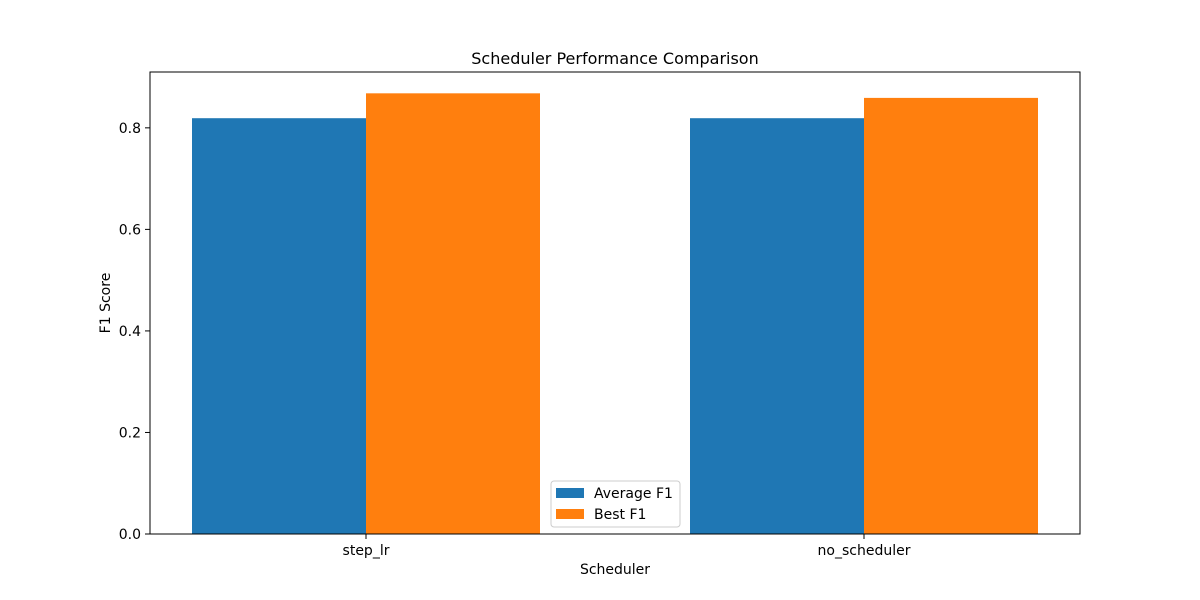 The width and height of the screenshot is (1200, 600). Describe the element at coordinates (615, 570) in the screenshot. I see `x-axis-label: Scheduler` at that location.